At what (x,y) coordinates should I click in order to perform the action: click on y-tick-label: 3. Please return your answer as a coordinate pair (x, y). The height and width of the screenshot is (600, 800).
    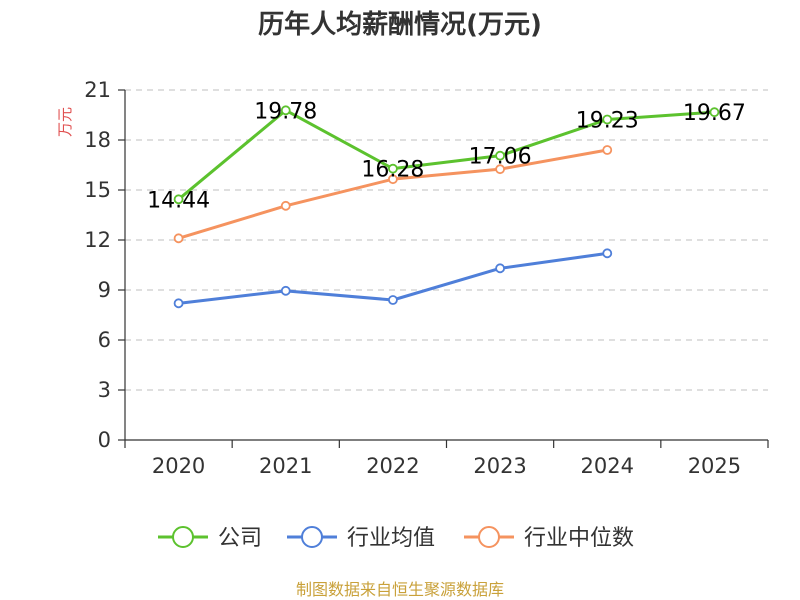
    Looking at the image, I should click on (104, 390).